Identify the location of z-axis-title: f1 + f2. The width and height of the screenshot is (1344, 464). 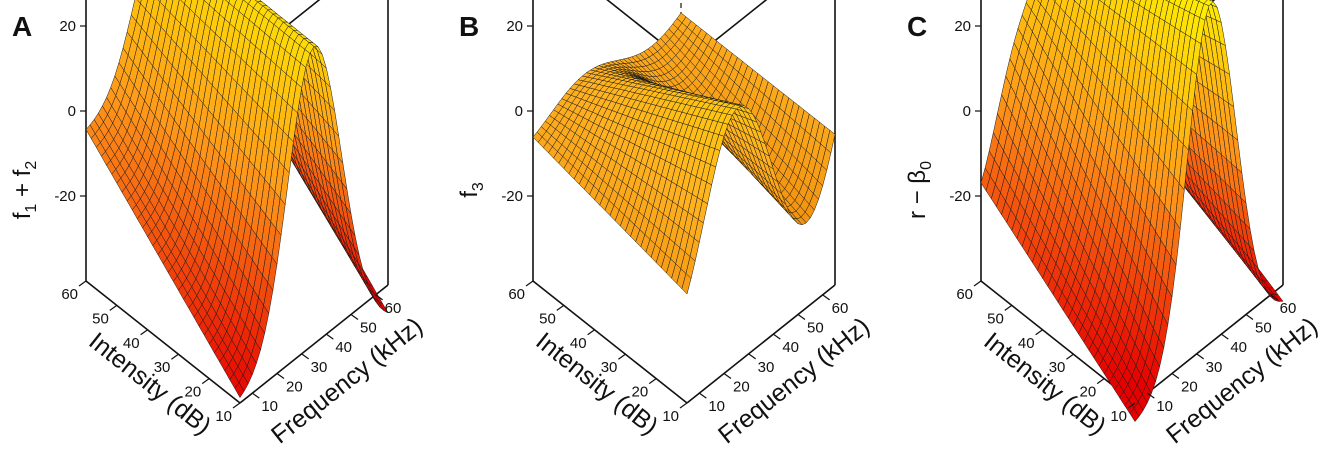
(24, 190).